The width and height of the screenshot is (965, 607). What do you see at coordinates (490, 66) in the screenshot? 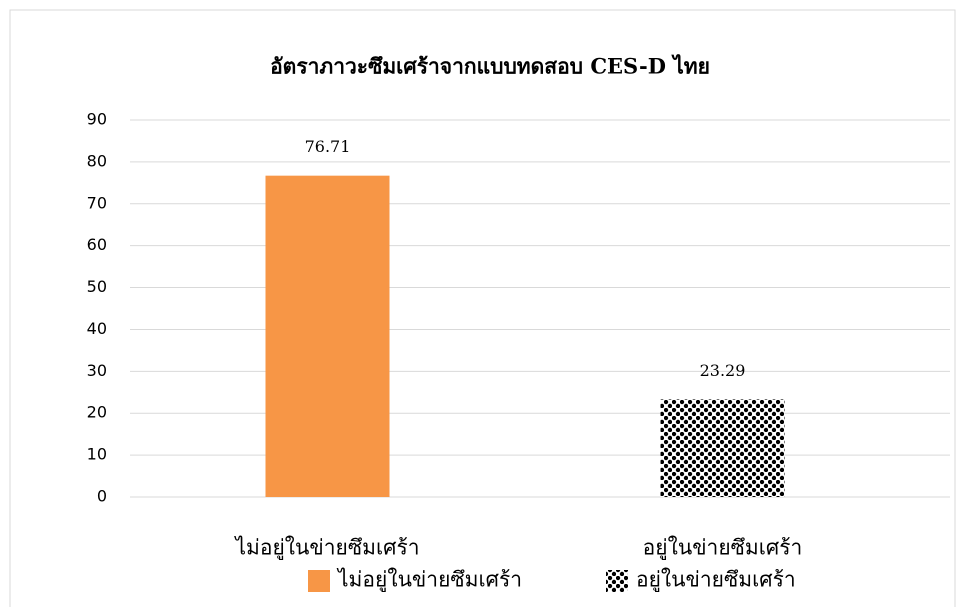
I see `chart-title: อัตราภาวะซึมเศร้าจากแบบทดสอบ CES-D ไทย` at bounding box center [490, 66].